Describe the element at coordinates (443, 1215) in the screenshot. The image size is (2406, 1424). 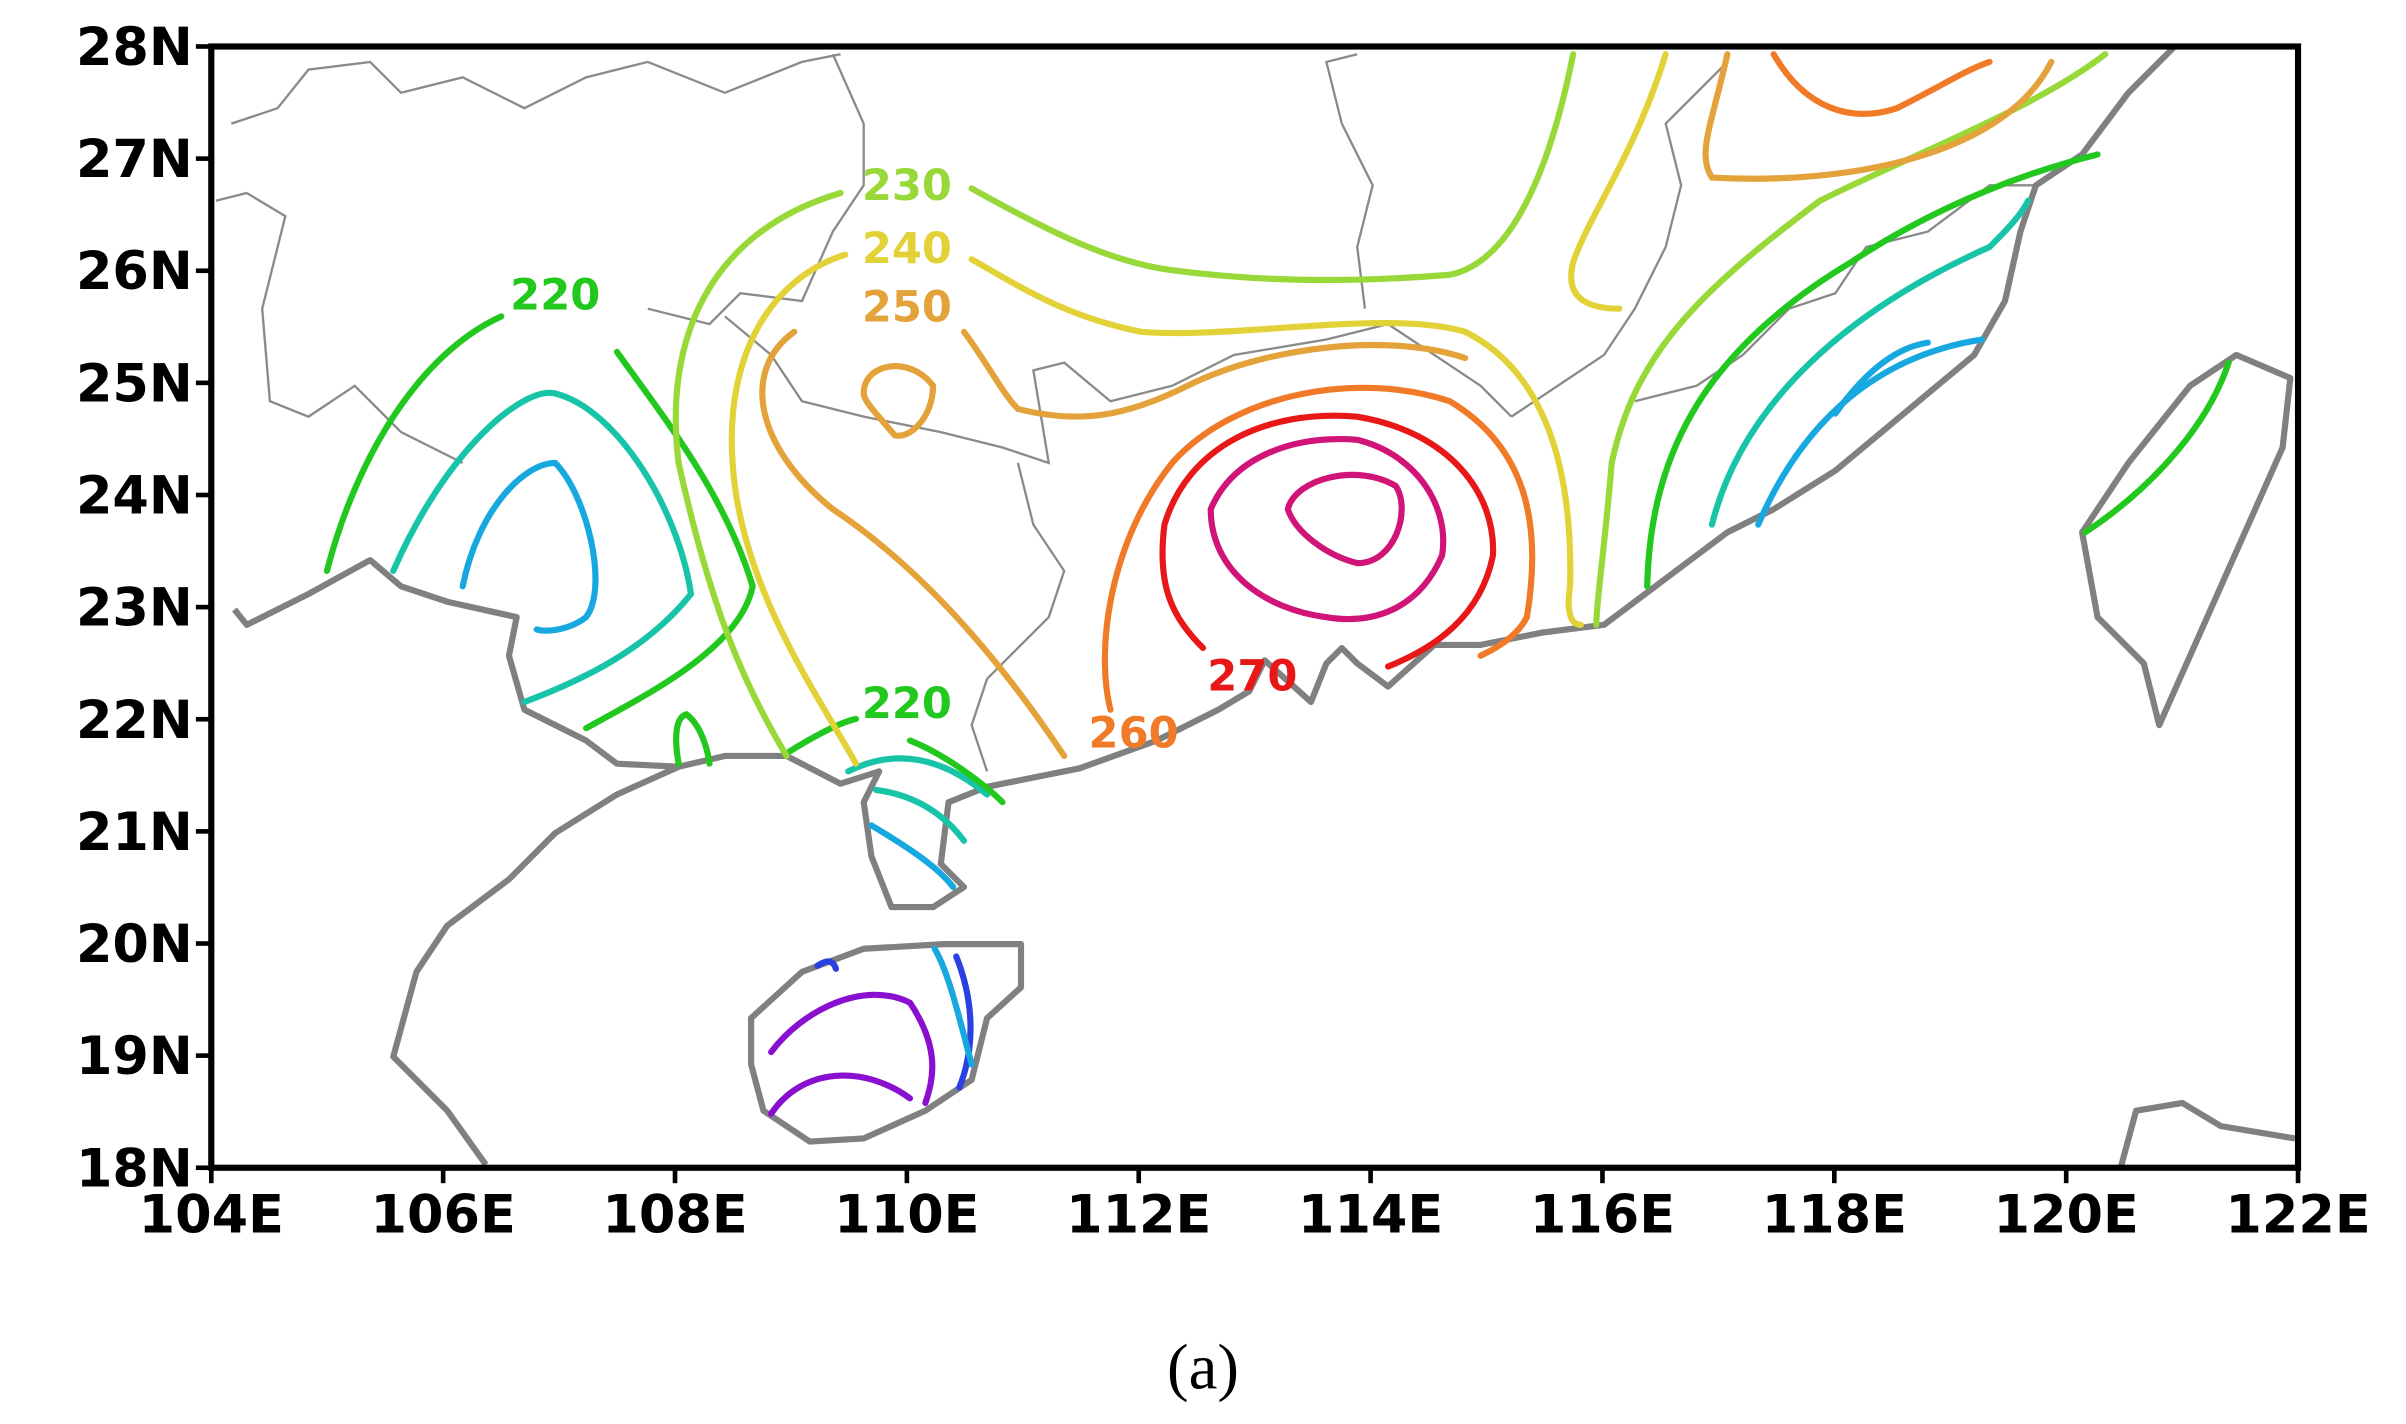
I see `x-tick-label: 106E` at that location.